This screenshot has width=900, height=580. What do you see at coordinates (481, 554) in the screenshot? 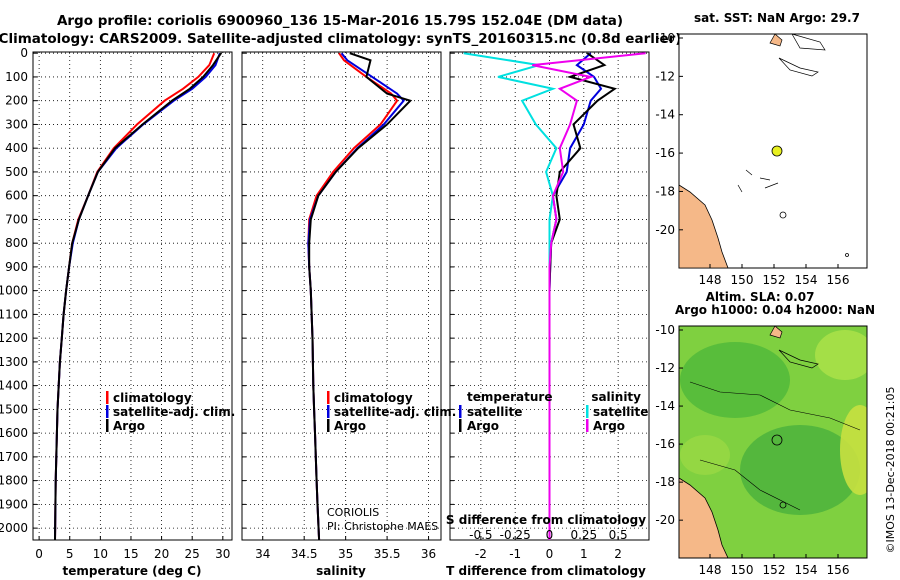
I see `x-tick-label: -2` at bounding box center [481, 554].